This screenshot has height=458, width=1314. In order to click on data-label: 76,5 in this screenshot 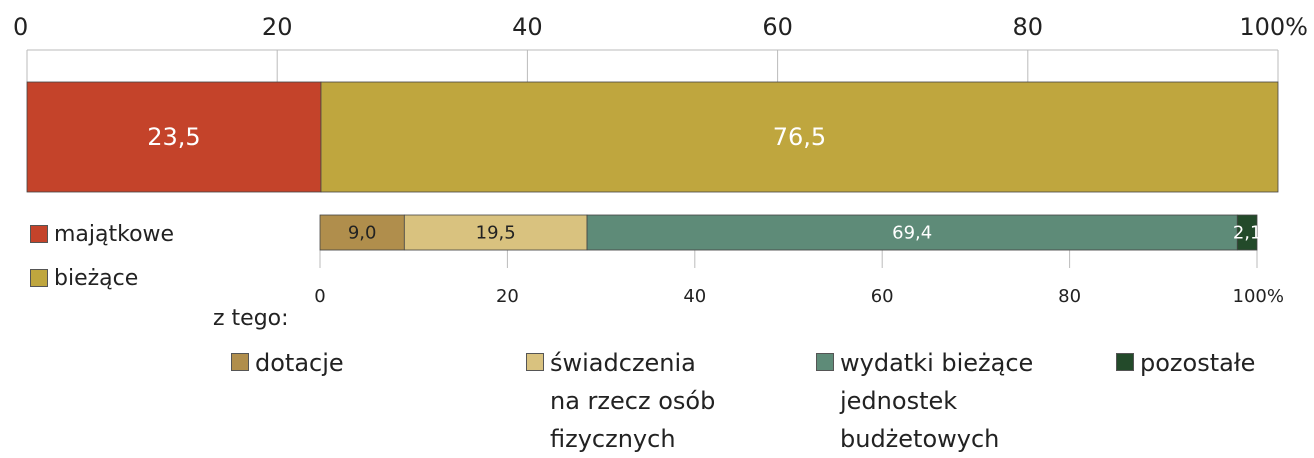, I will do `click(799, 137)`.